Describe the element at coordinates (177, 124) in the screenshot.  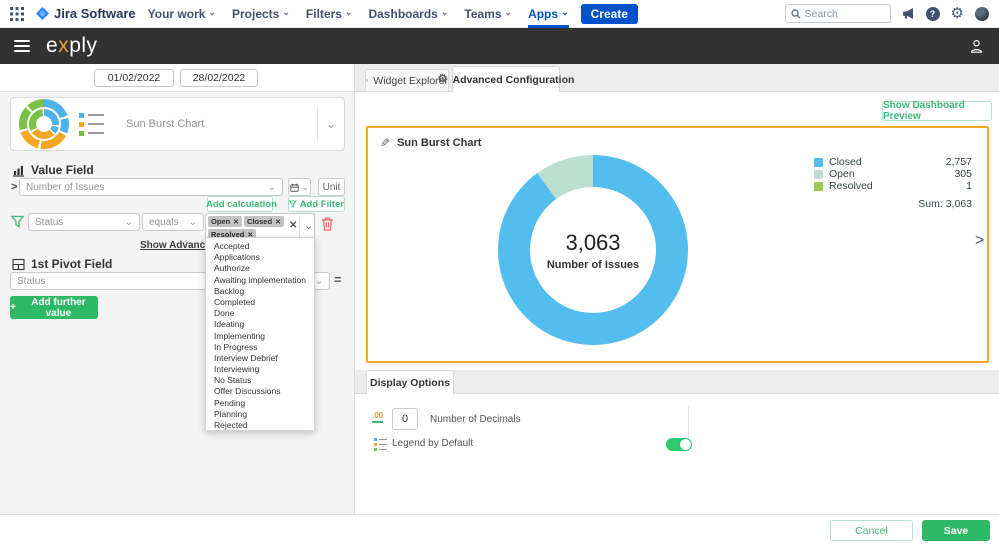
I see `widget-type-select: Sun Burst Chart ⌄` at that location.